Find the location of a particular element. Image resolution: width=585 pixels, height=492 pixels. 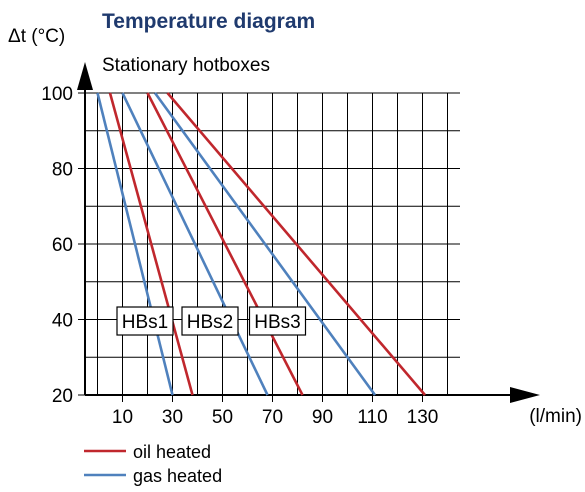

y-tick-label: 40 is located at coordinates (62, 321).